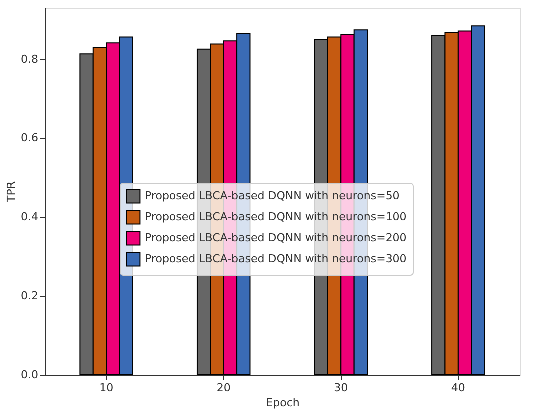 This screenshot has height=419, width=550. I want to click on y-axis-title: TPR, so click(11, 192).